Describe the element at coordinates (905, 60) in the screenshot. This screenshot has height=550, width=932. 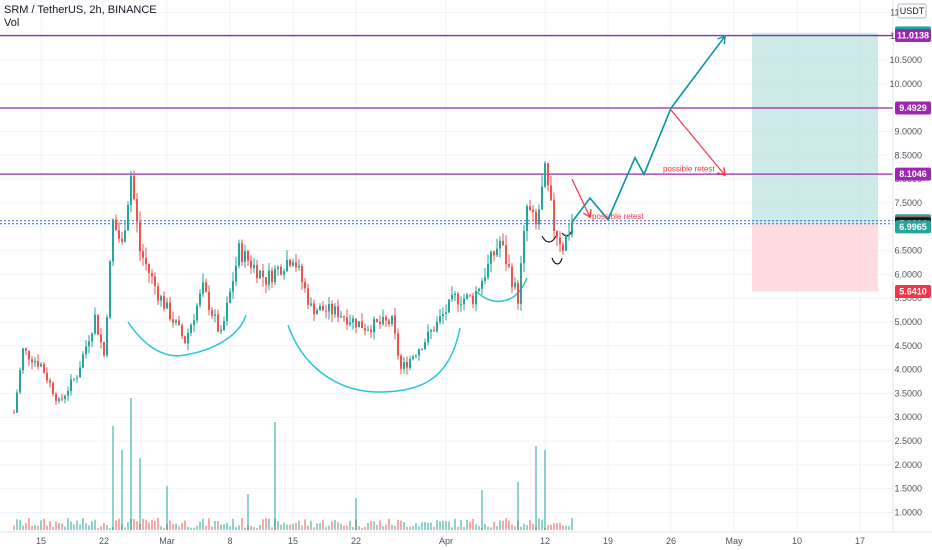
I see `price-tick-label: 10.5000` at that location.